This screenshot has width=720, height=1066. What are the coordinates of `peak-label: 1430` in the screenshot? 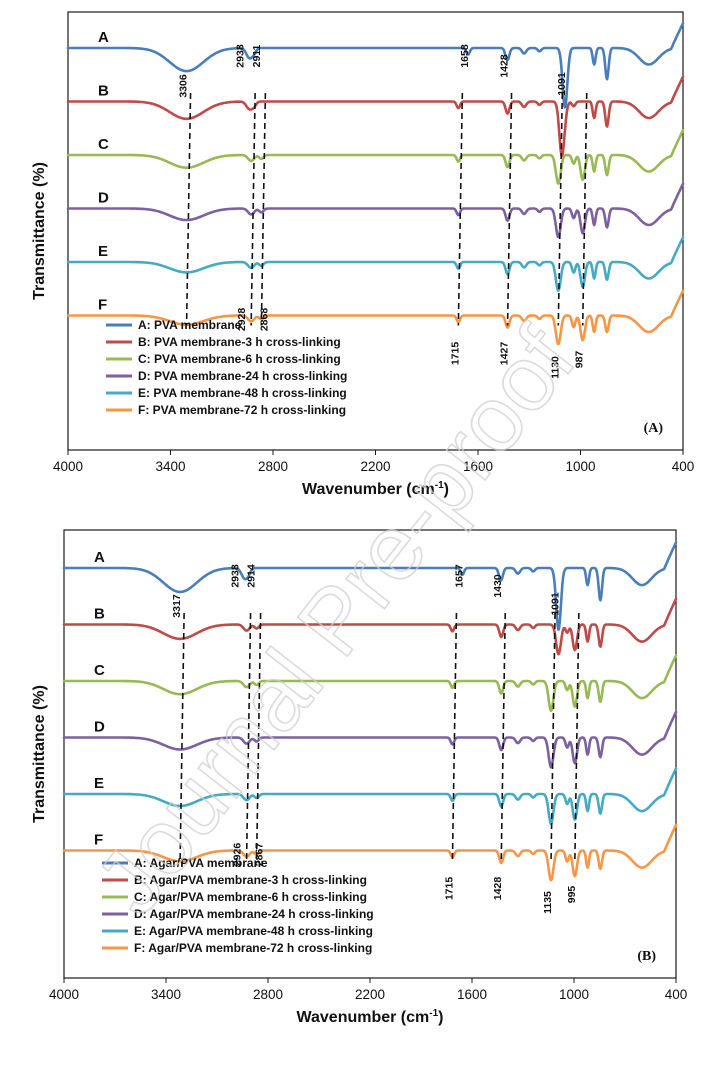 It's located at (498, 586).